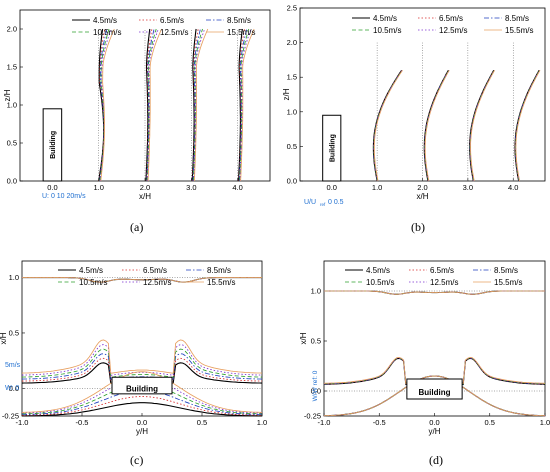 This screenshot has width=550, height=472. What do you see at coordinates (336, 202) in the screenshot?
I see `scale-values: 0 0.5` at bounding box center [336, 202].